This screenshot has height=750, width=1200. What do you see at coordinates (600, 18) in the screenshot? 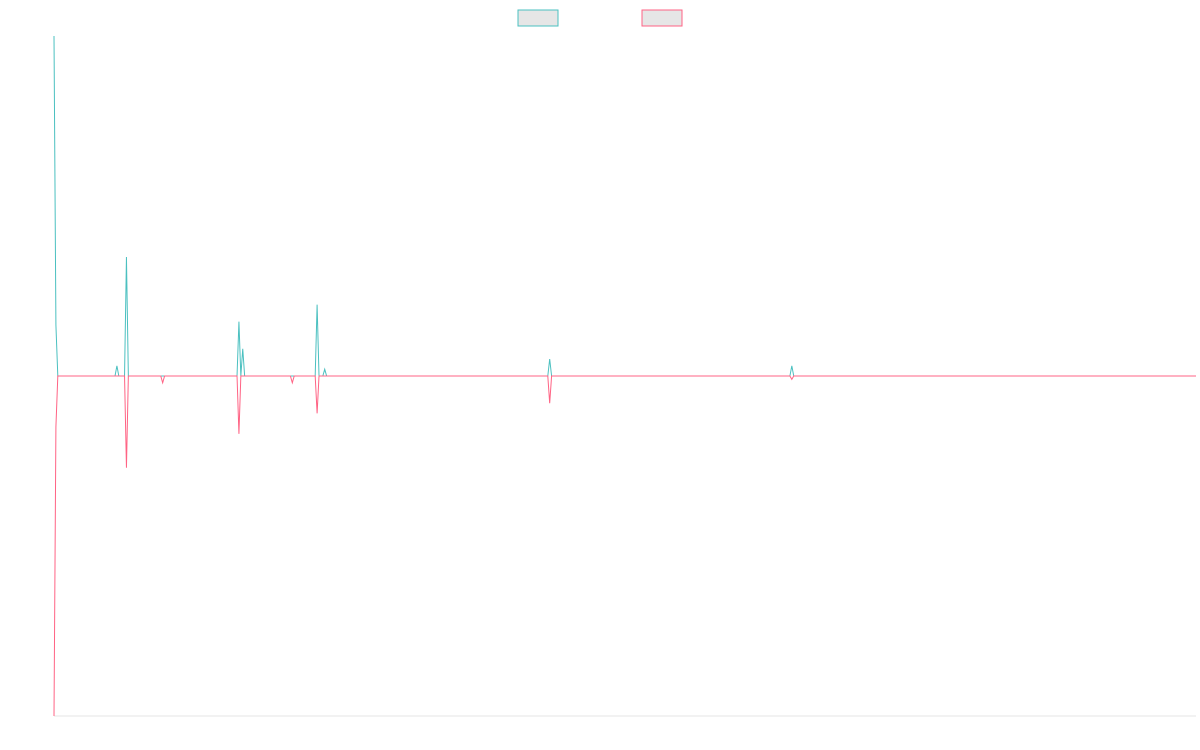
I see `legend` at bounding box center [600, 18].